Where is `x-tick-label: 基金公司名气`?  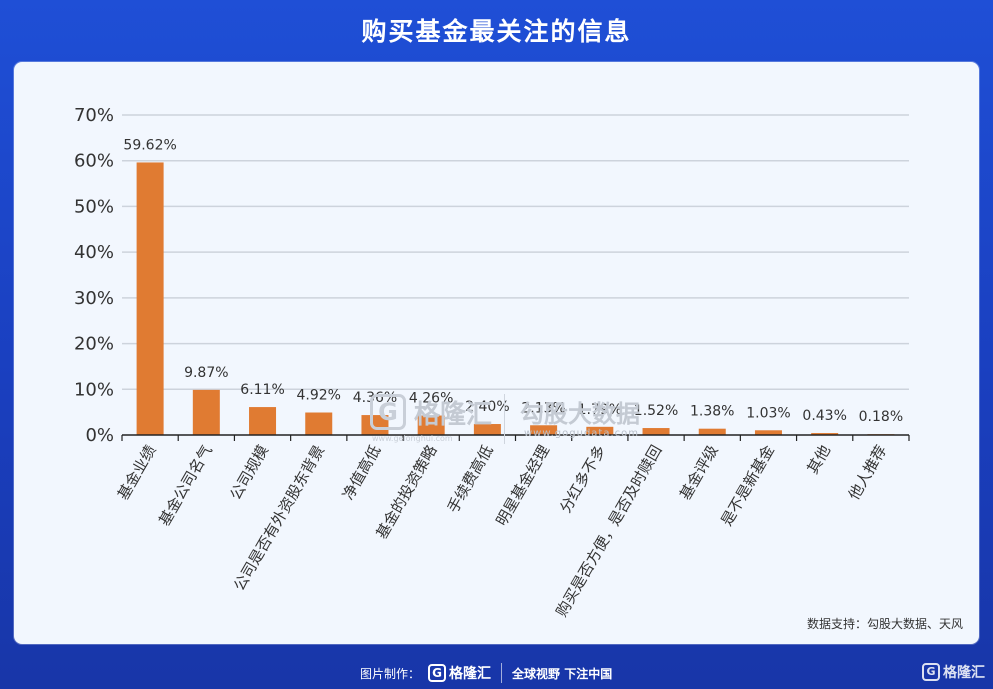 x-tick-label: 基金公司名气 is located at coordinates (185, 485).